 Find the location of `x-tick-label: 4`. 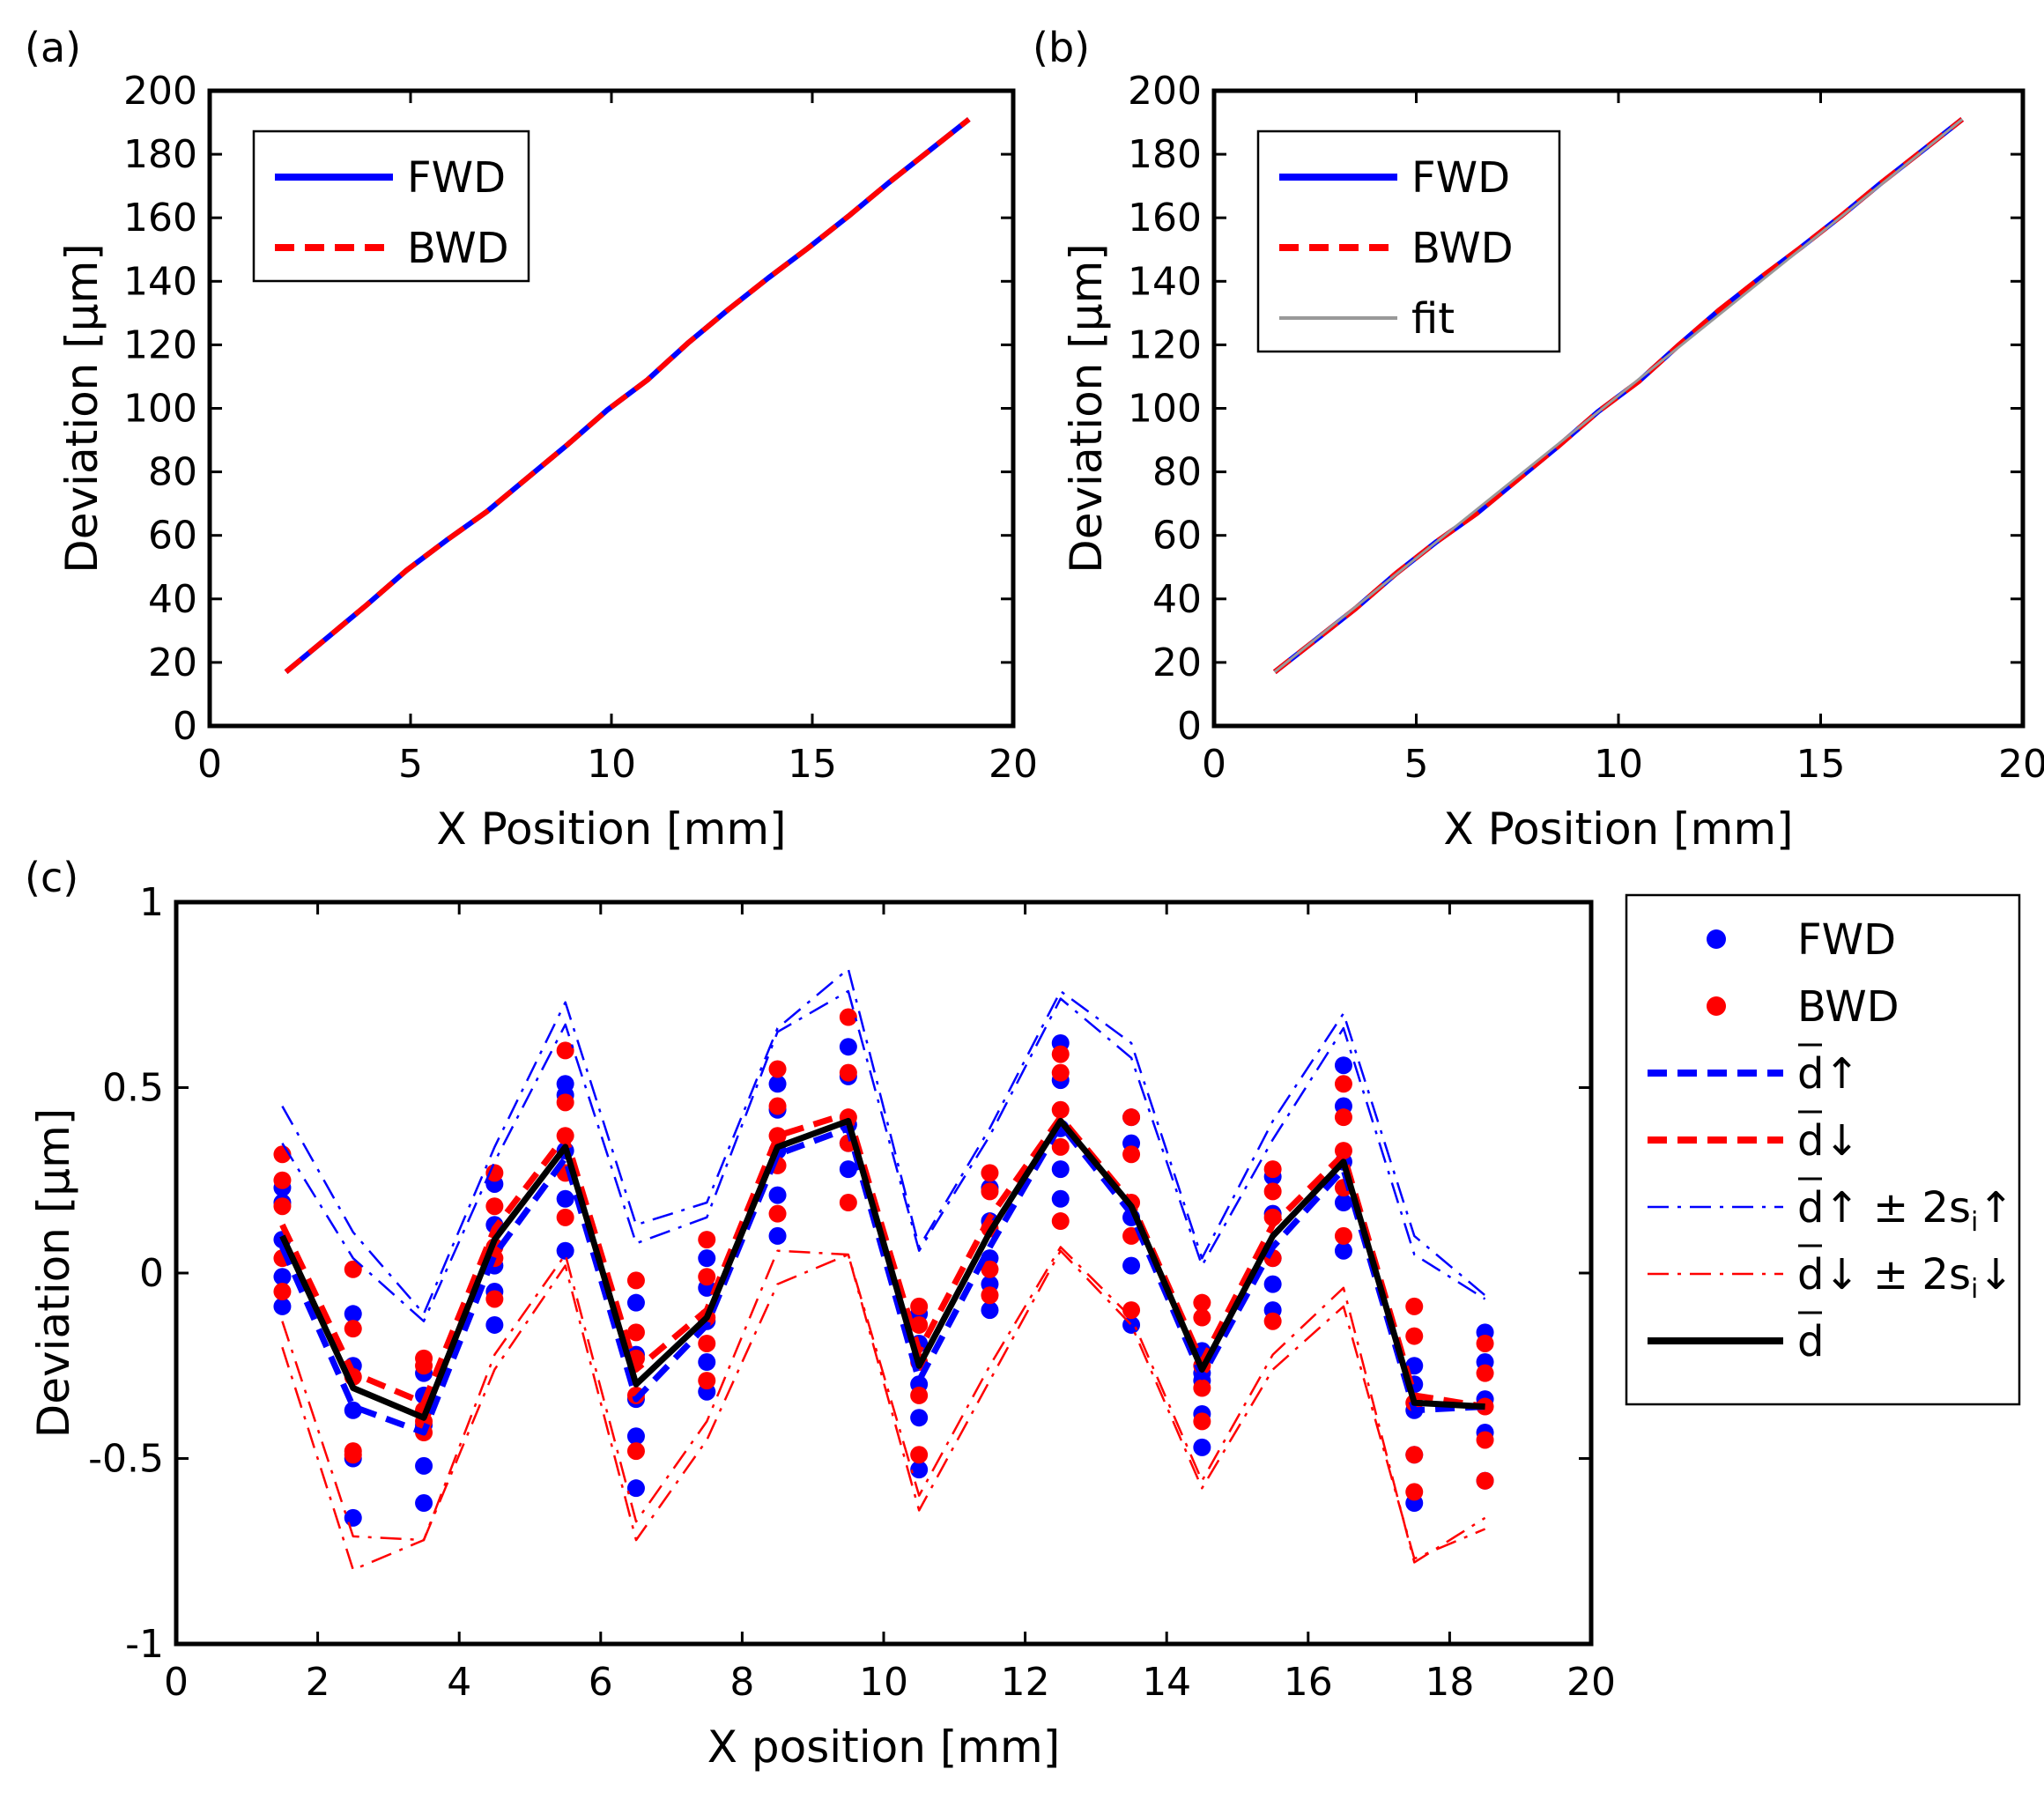

x-tick-label: 4 is located at coordinates (459, 1682).